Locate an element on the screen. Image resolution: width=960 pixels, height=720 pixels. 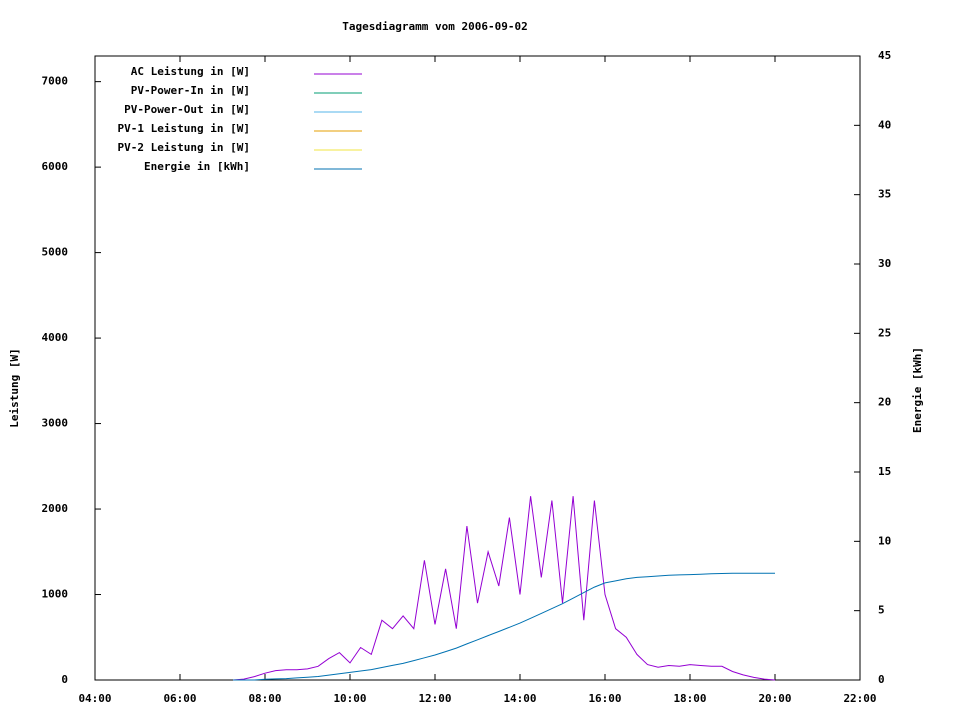
legend-label: PV-2 Leistung in [W] is located at coordinates (184, 147).